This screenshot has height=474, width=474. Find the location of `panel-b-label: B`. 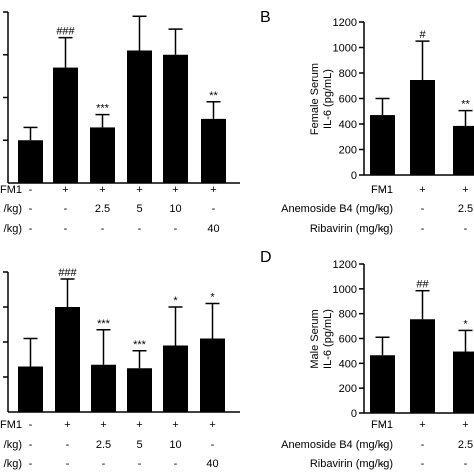

panel-b-label: B is located at coordinates (265, 17).